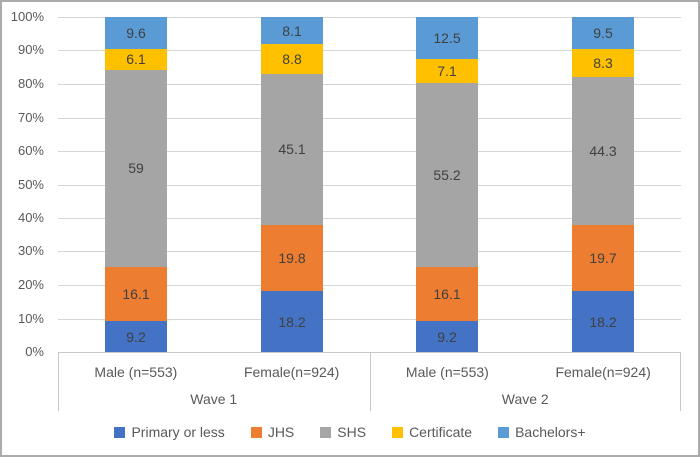 Image resolution: width=700 pixels, height=457 pixels. What do you see at coordinates (30, 117) in the screenshot?
I see `y-tick-label-70: 70%` at bounding box center [30, 117].